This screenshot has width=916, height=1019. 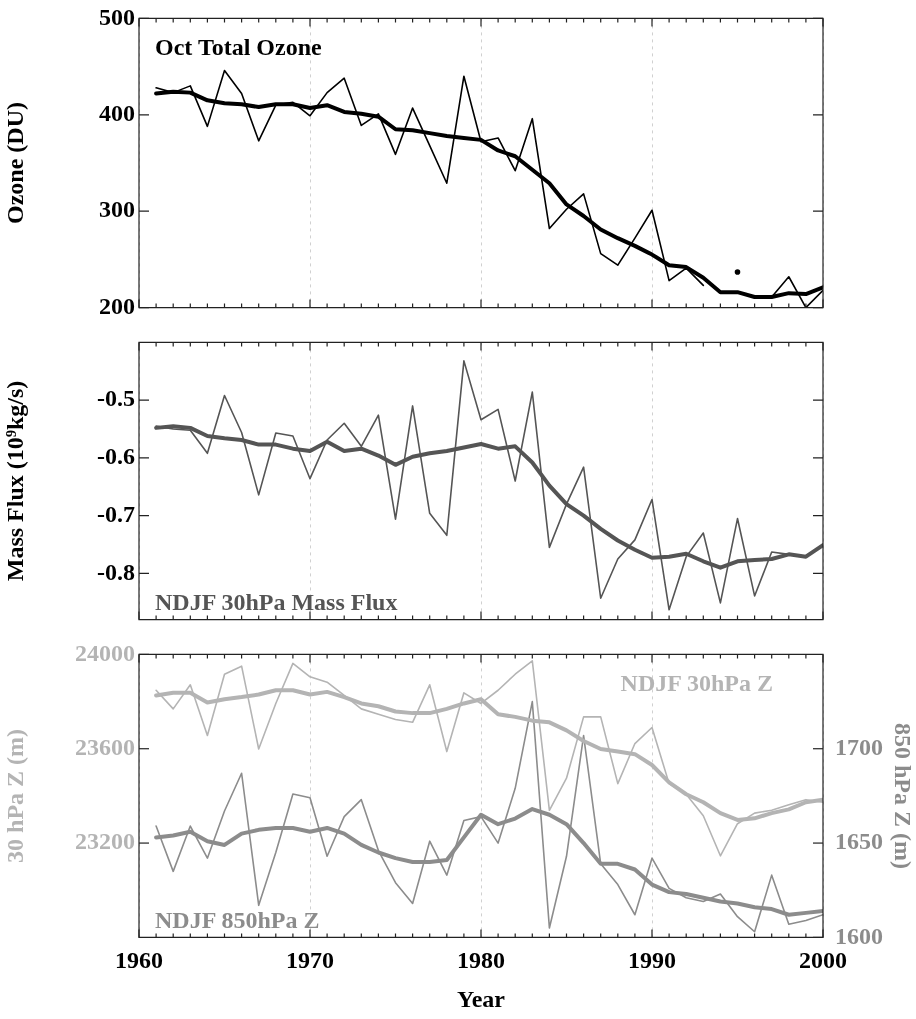 What do you see at coordinates (276, 601) in the screenshot?
I see `text: NDJF 30hPa Mass Flux` at bounding box center [276, 601].